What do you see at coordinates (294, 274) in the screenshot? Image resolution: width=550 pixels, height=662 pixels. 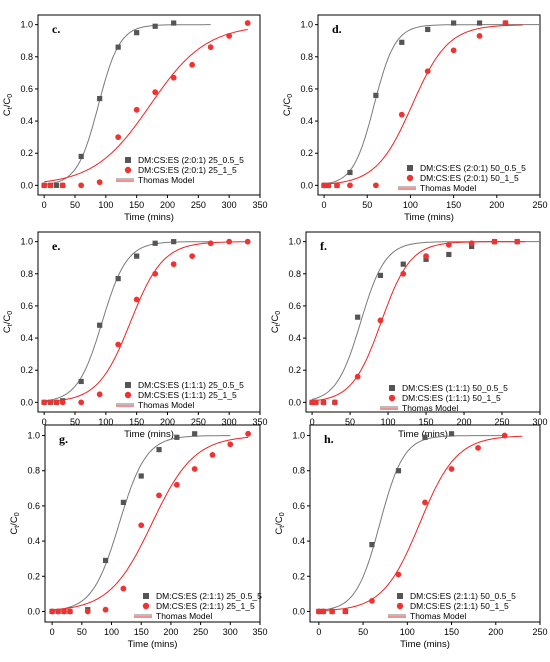 I see `y-tick-label: 0.8` at bounding box center [294, 274].